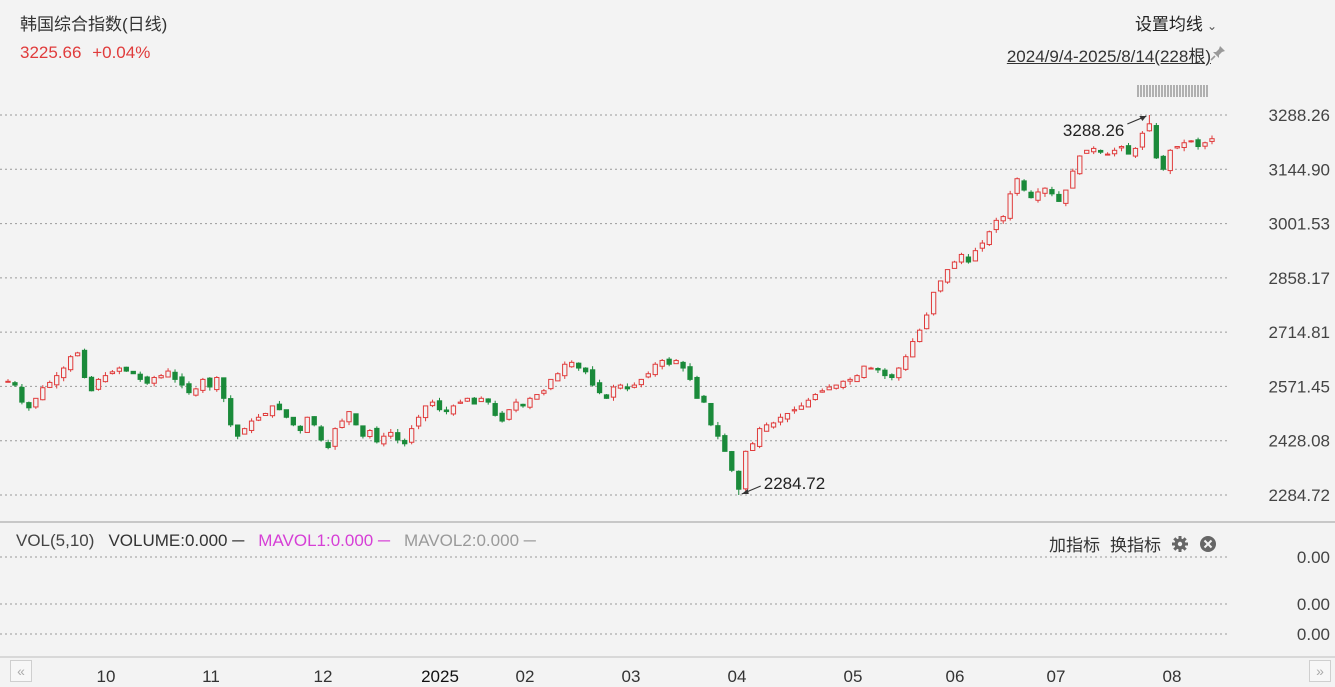 Image resolution: width=1335 pixels, height=687 pixels. What do you see at coordinates (1299, 115) in the screenshot?
I see `y-tick-label: 3288.26` at bounding box center [1299, 115].